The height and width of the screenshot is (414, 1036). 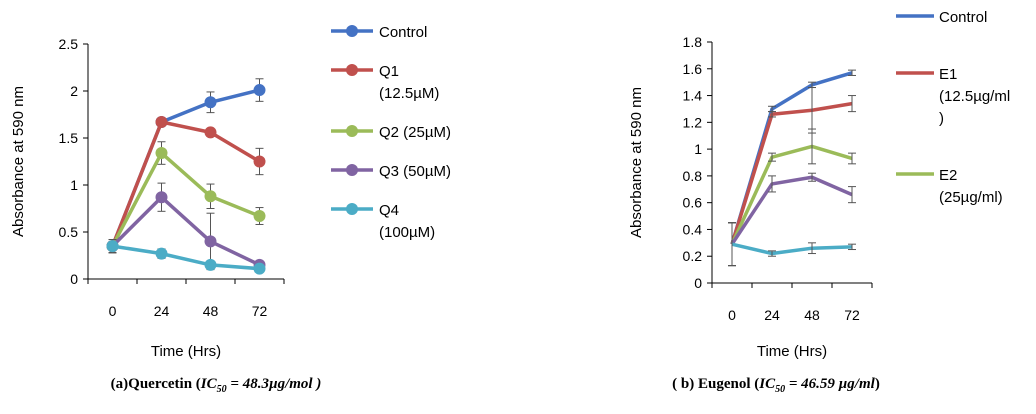 I want to click on legend-label: (12.5µg/ml, so click(x=974, y=96).